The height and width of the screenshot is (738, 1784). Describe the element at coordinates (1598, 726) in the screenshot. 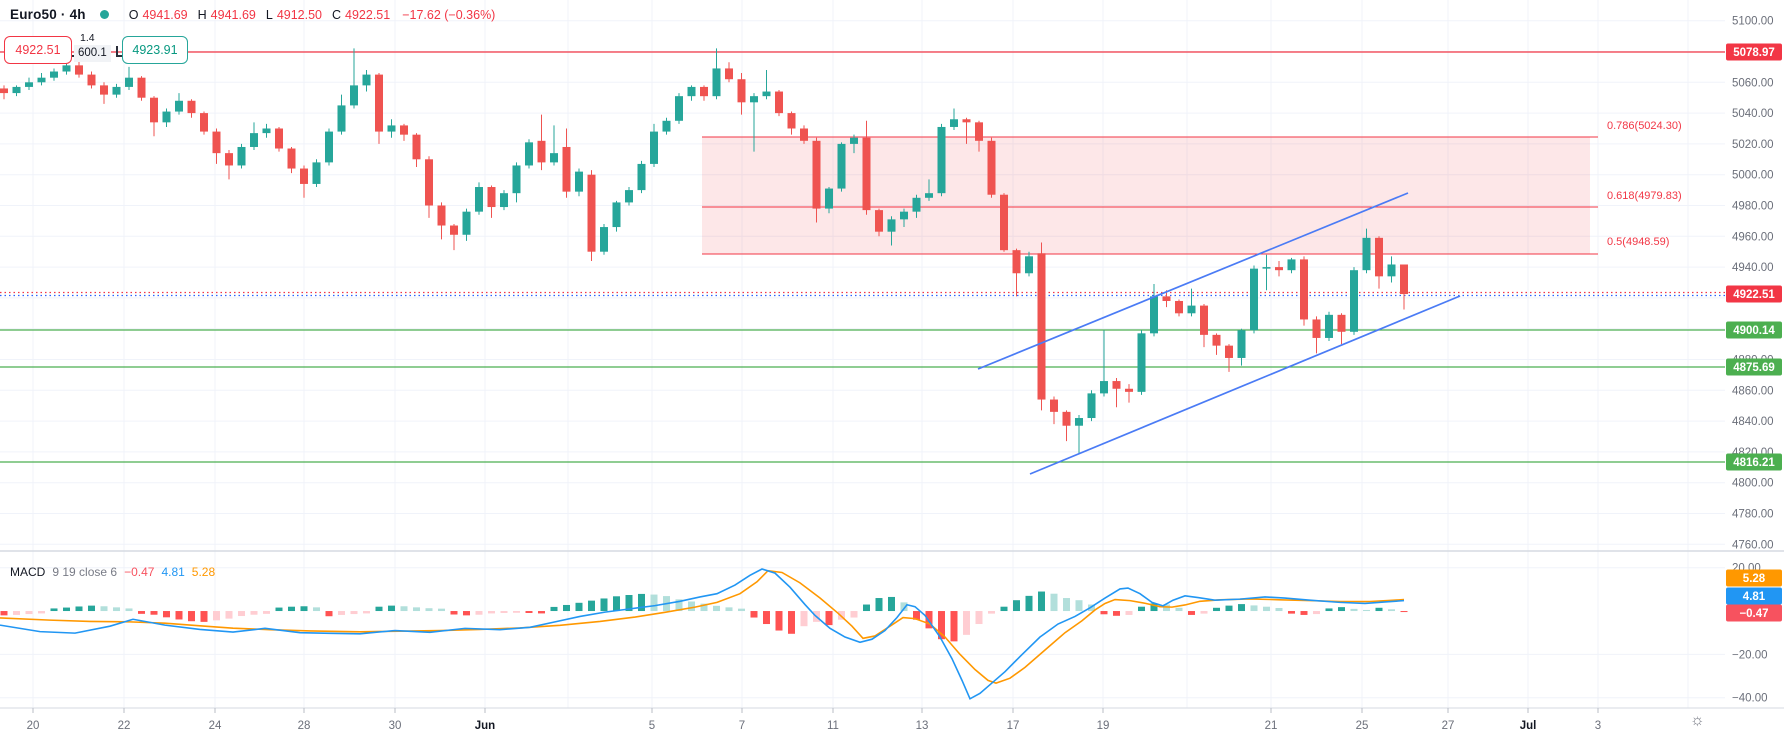

I see `time-axis-label: 3` at that location.